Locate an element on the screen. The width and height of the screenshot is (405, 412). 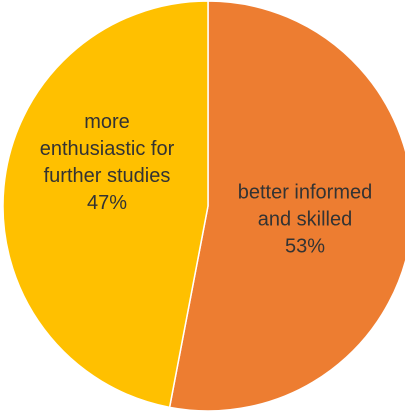
slice-category-label-line: and skilled is located at coordinates (305, 219).